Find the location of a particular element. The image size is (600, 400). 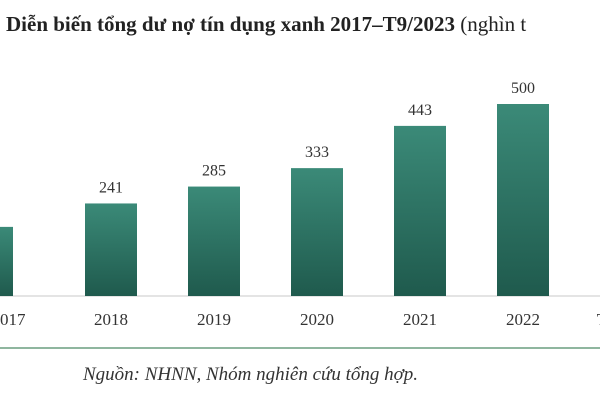

bar-2017 is located at coordinates (6, 261).